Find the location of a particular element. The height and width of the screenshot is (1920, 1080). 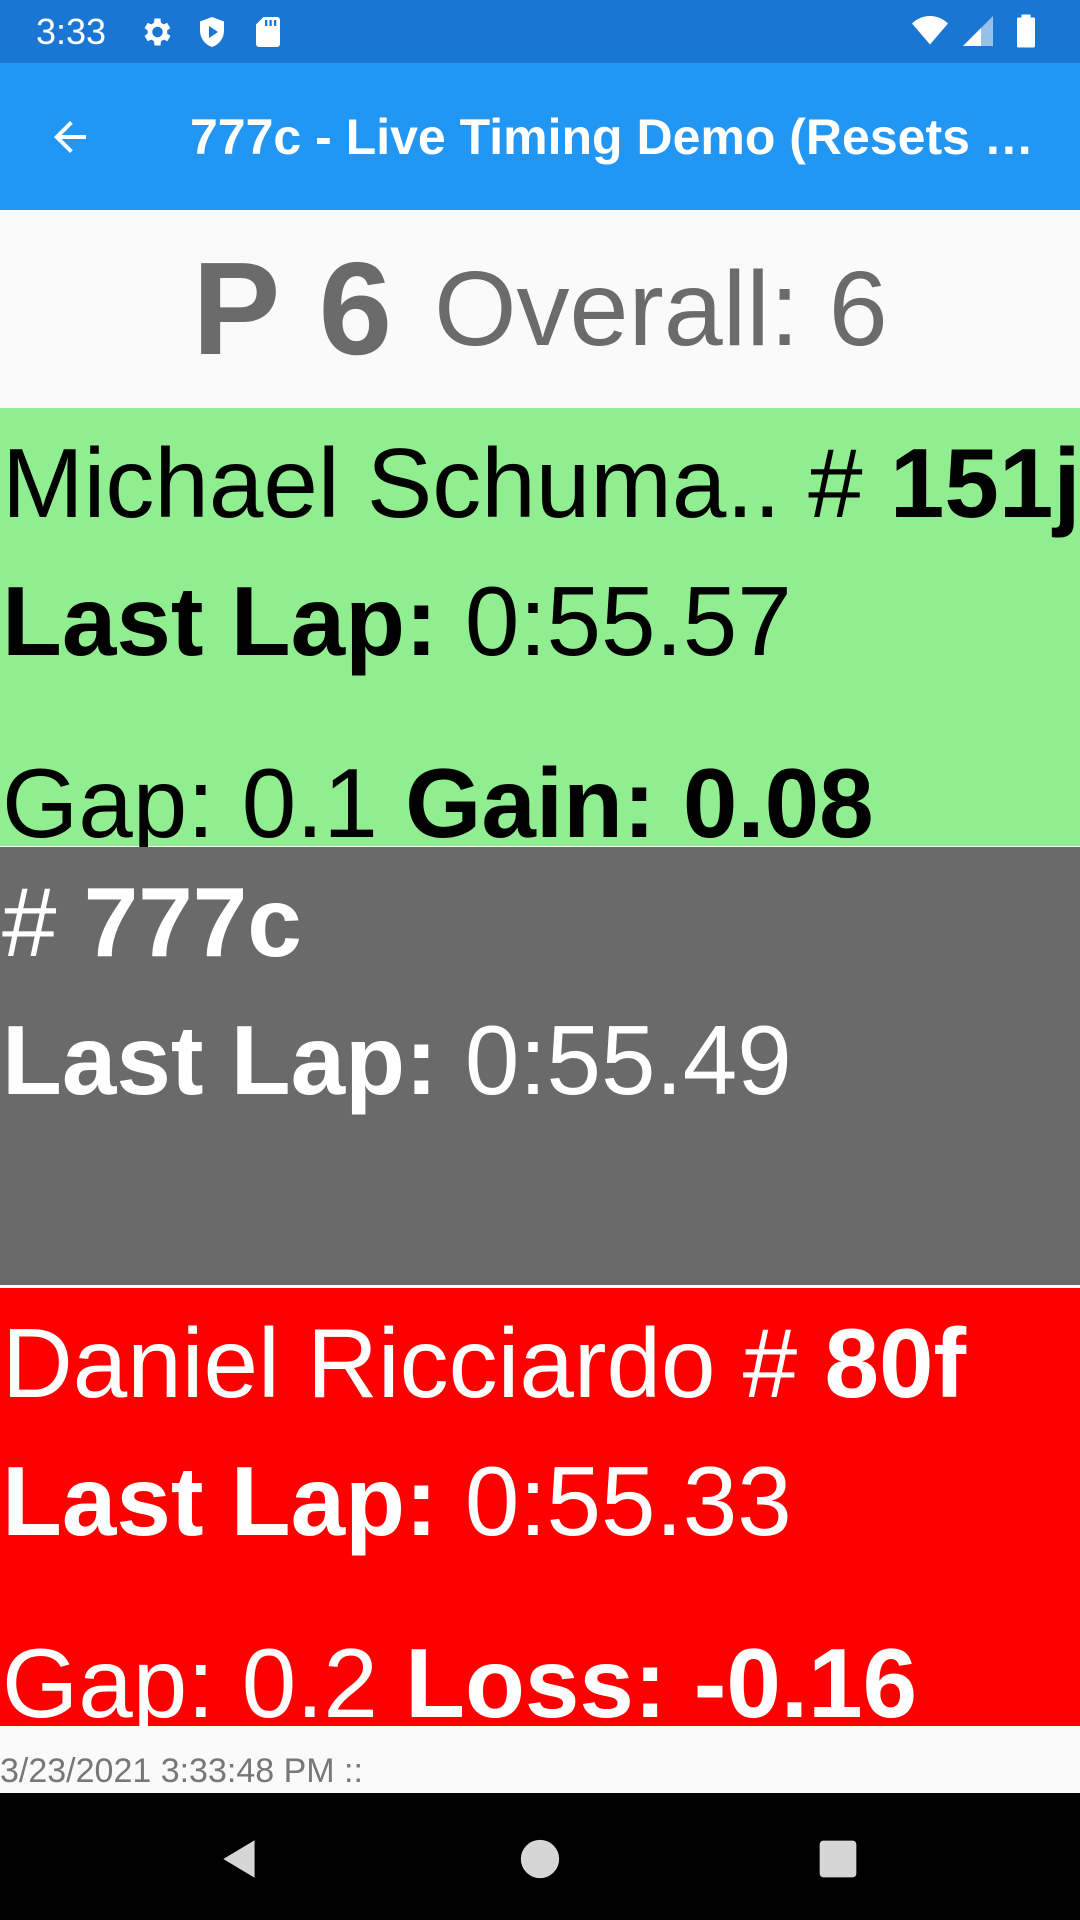

gap-value: Gap: 0.2 is located at coordinates (204, 1683).